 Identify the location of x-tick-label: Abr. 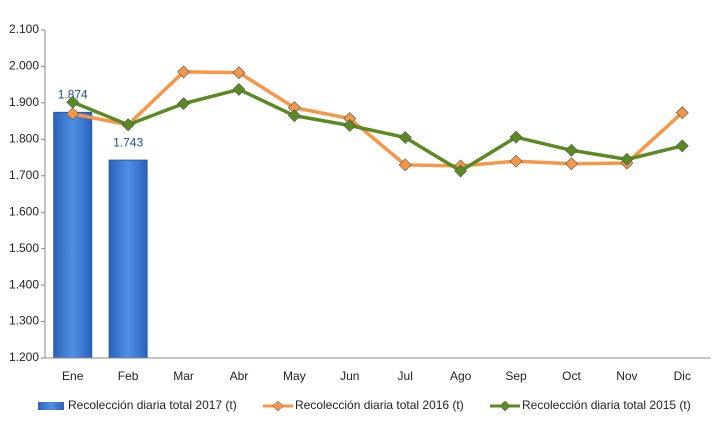
(239, 376).